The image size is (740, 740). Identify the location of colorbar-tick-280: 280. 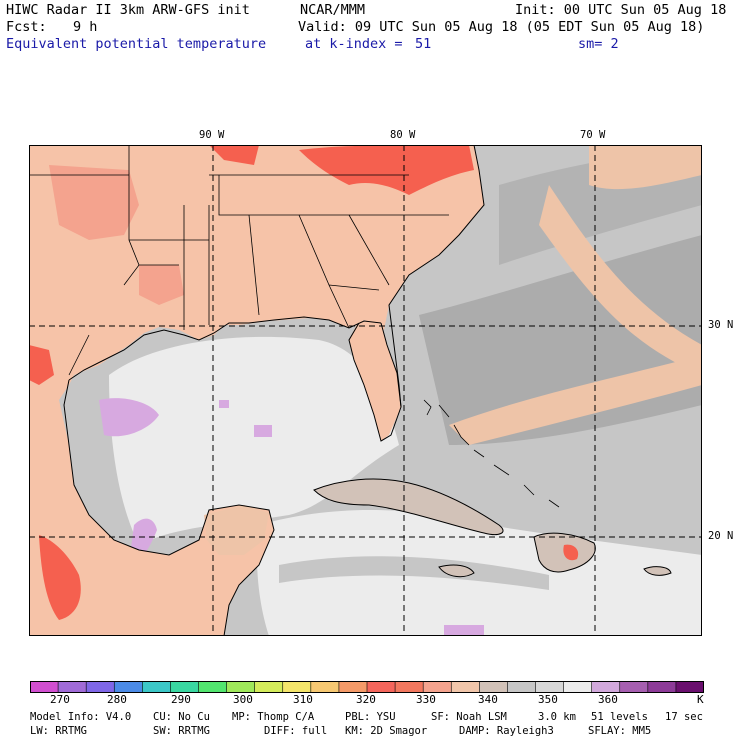
(117, 699).